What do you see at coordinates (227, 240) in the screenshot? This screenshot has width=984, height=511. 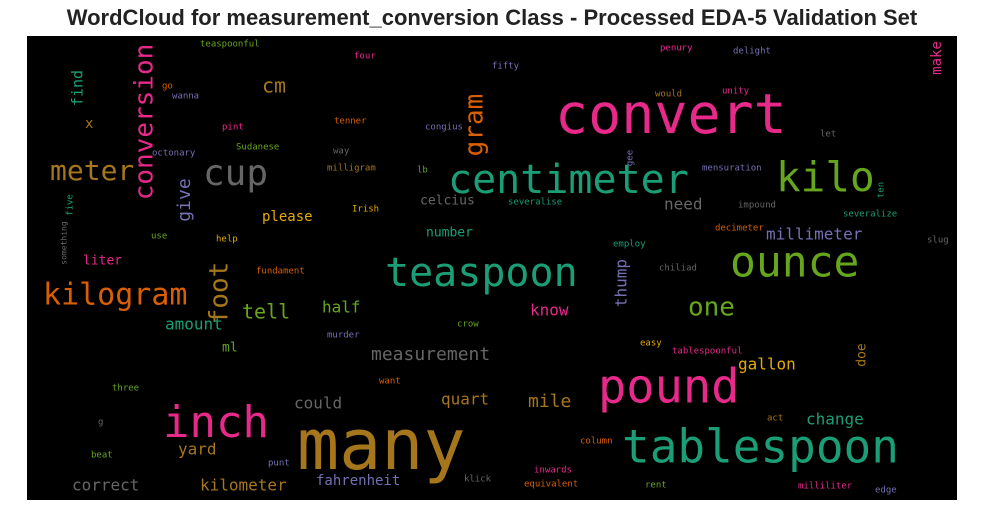 I see `word: help` at bounding box center [227, 240].